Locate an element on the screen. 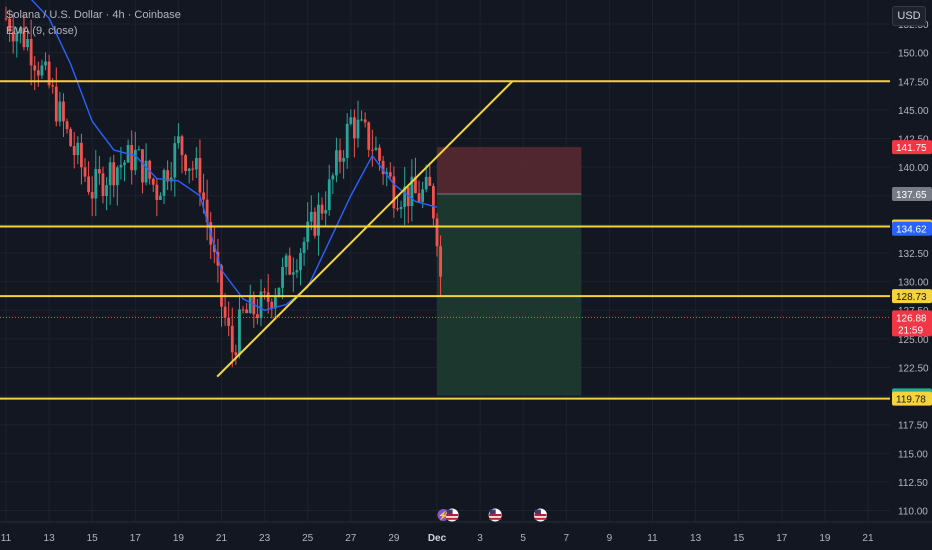 This screenshot has width=932, height=550. take-profit-zone is located at coordinates (509, 295).